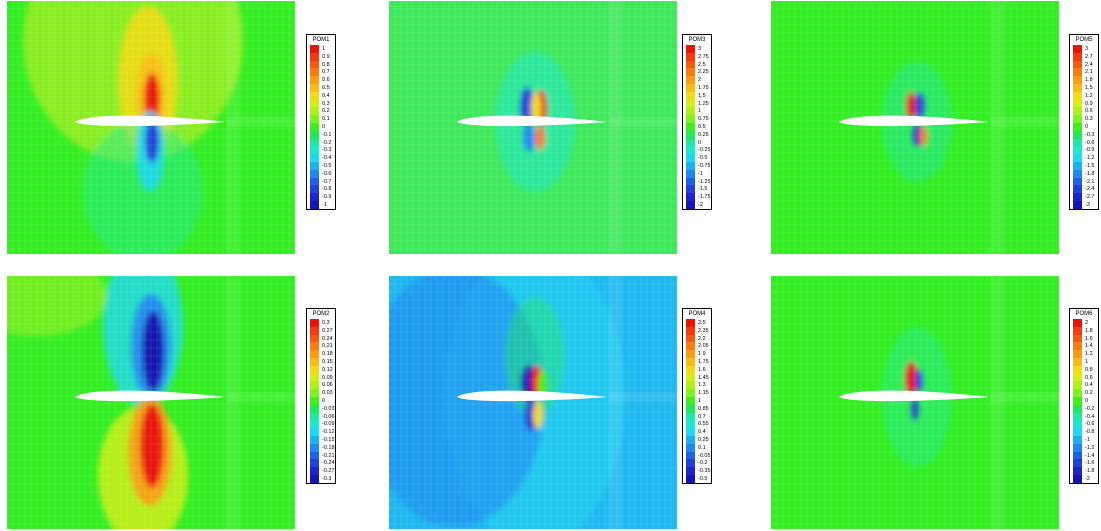 The width and height of the screenshot is (1101, 531). Describe the element at coordinates (1089, 354) in the screenshot. I see `legend-level-label: 1.2` at that location.